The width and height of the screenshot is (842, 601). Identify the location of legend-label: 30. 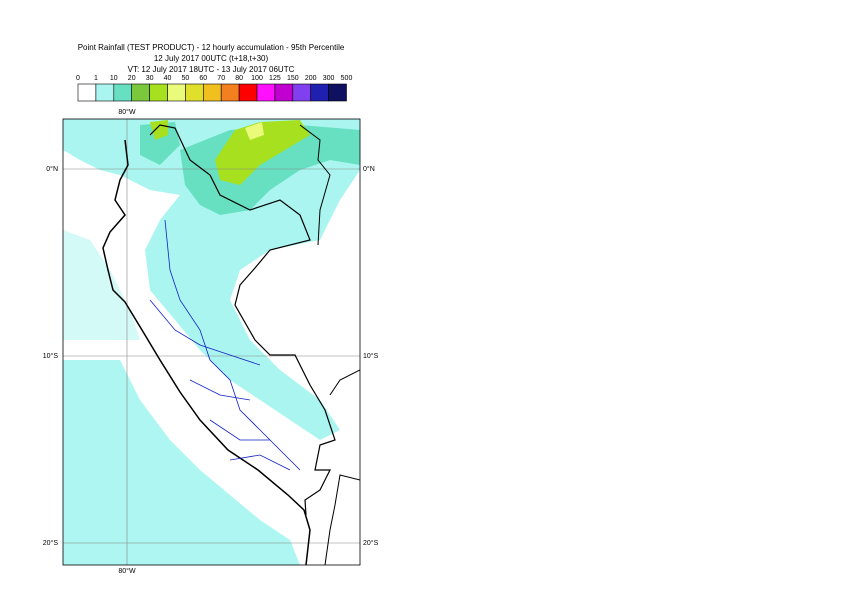
(150, 78).